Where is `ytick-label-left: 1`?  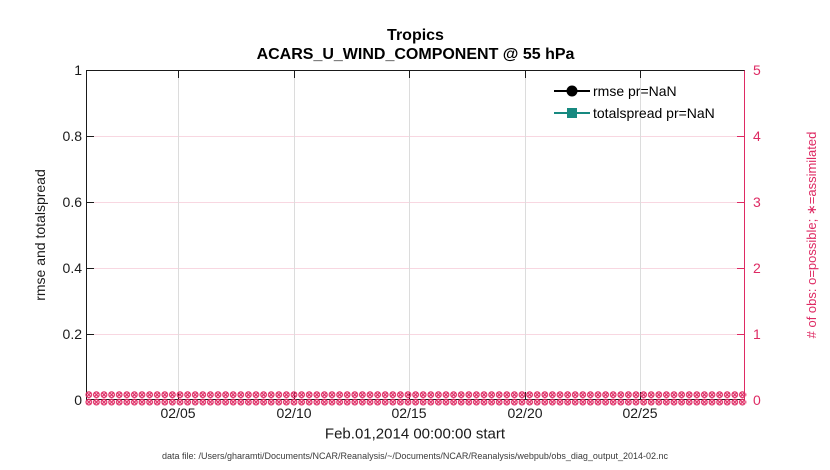
ytick-label-left: 1 is located at coordinates (78, 70).